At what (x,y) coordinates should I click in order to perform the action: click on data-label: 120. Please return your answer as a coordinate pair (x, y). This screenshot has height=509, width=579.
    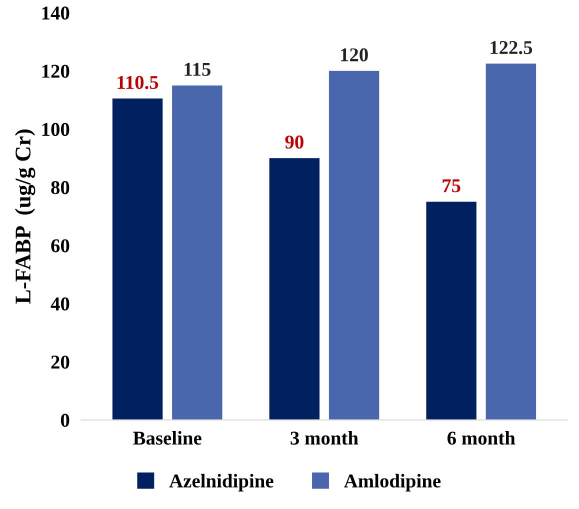
    Looking at the image, I should click on (354, 55).